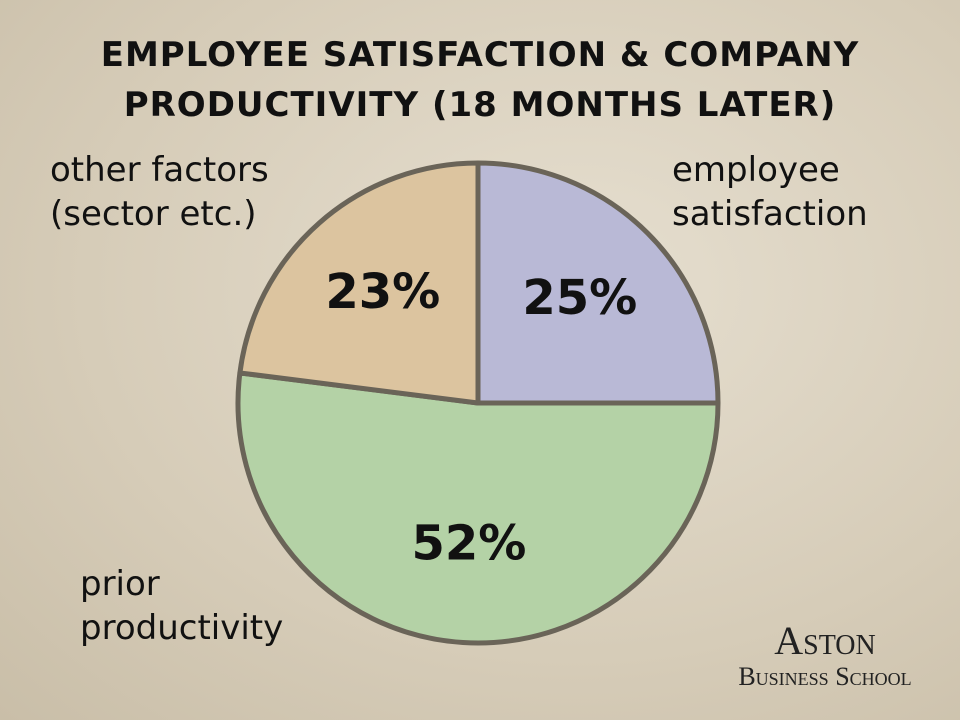 Image resolution: width=960 pixels, height=720 pixels. What do you see at coordinates (825, 676) in the screenshot?
I see `logo-text: Business School` at bounding box center [825, 676].